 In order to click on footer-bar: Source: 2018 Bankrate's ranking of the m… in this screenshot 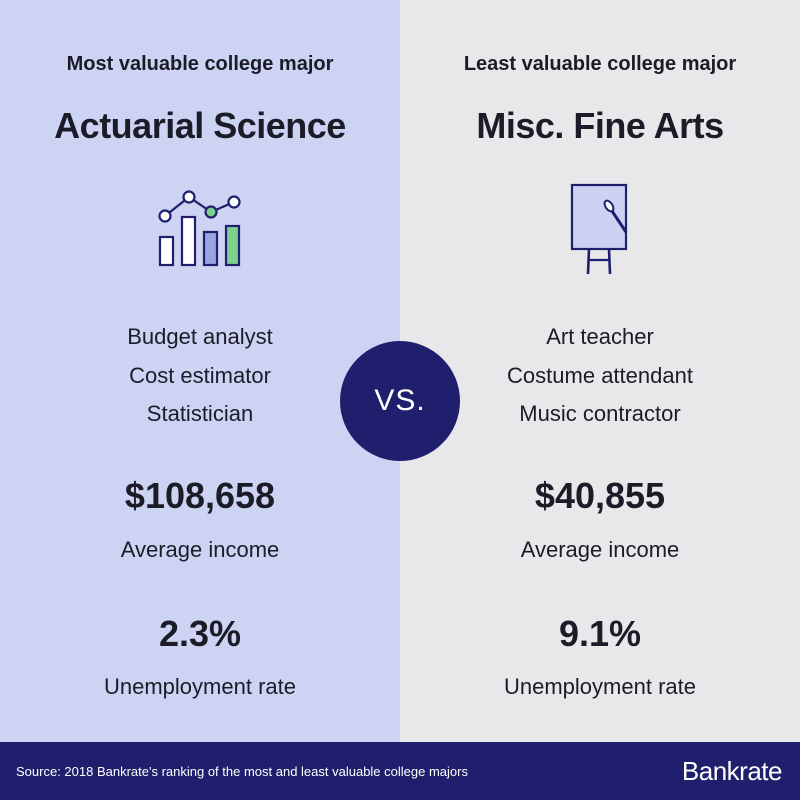, I will do `click(400, 771)`.